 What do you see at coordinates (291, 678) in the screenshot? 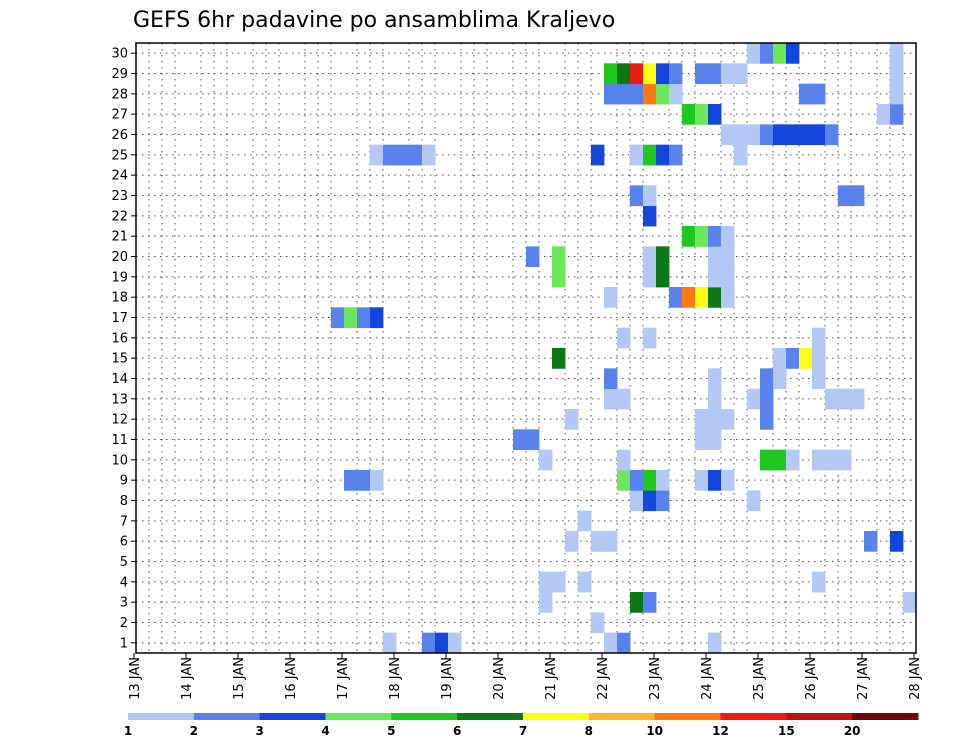
I see `x-tick-label: 16 JAN` at bounding box center [291, 678].